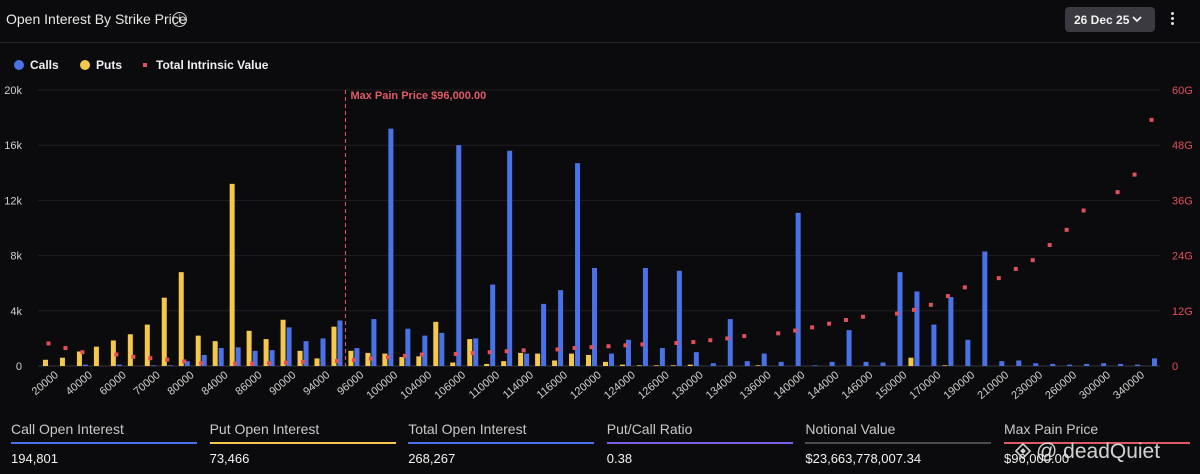 This screenshot has width=1200, height=474. Describe the element at coordinates (1182, 201) in the screenshot. I see `y-right-tick: 36G` at that location.